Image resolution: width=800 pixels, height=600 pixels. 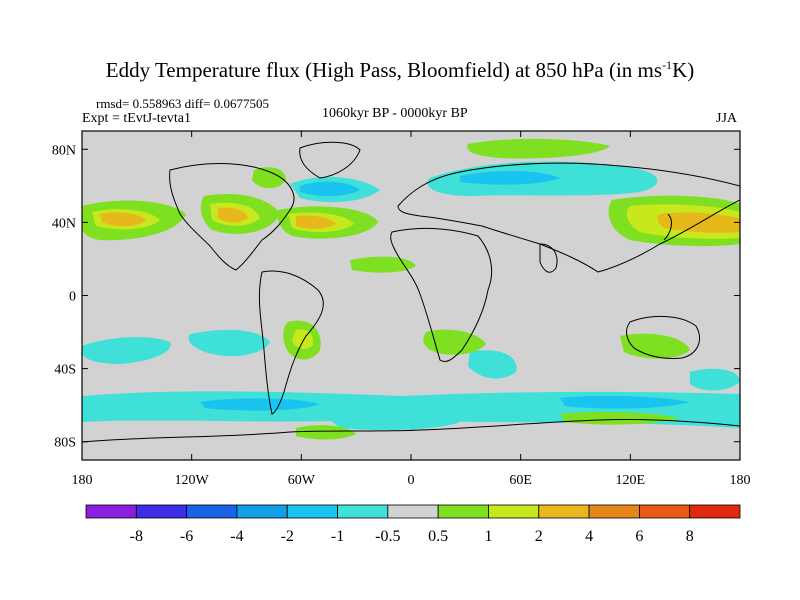 What do you see at coordinates (441, 295) in the screenshot?
I see `africa-coast` at bounding box center [441, 295].